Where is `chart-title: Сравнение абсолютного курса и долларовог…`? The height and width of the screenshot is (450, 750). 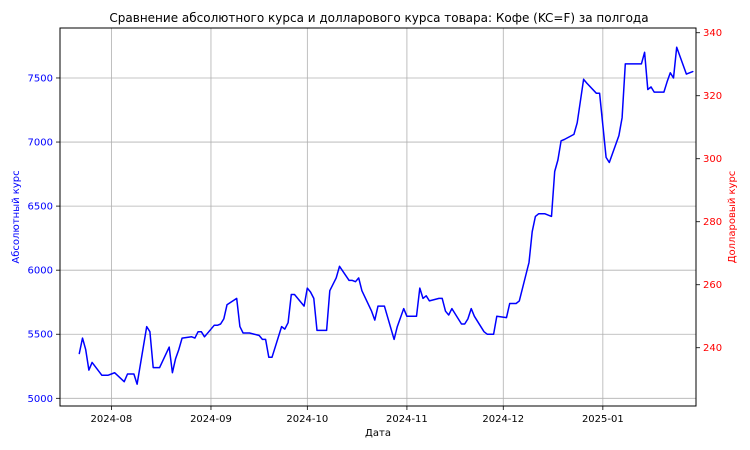 chart-title: Сравнение абсолютного курса и долларовог… is located at coordinates (378, 18).